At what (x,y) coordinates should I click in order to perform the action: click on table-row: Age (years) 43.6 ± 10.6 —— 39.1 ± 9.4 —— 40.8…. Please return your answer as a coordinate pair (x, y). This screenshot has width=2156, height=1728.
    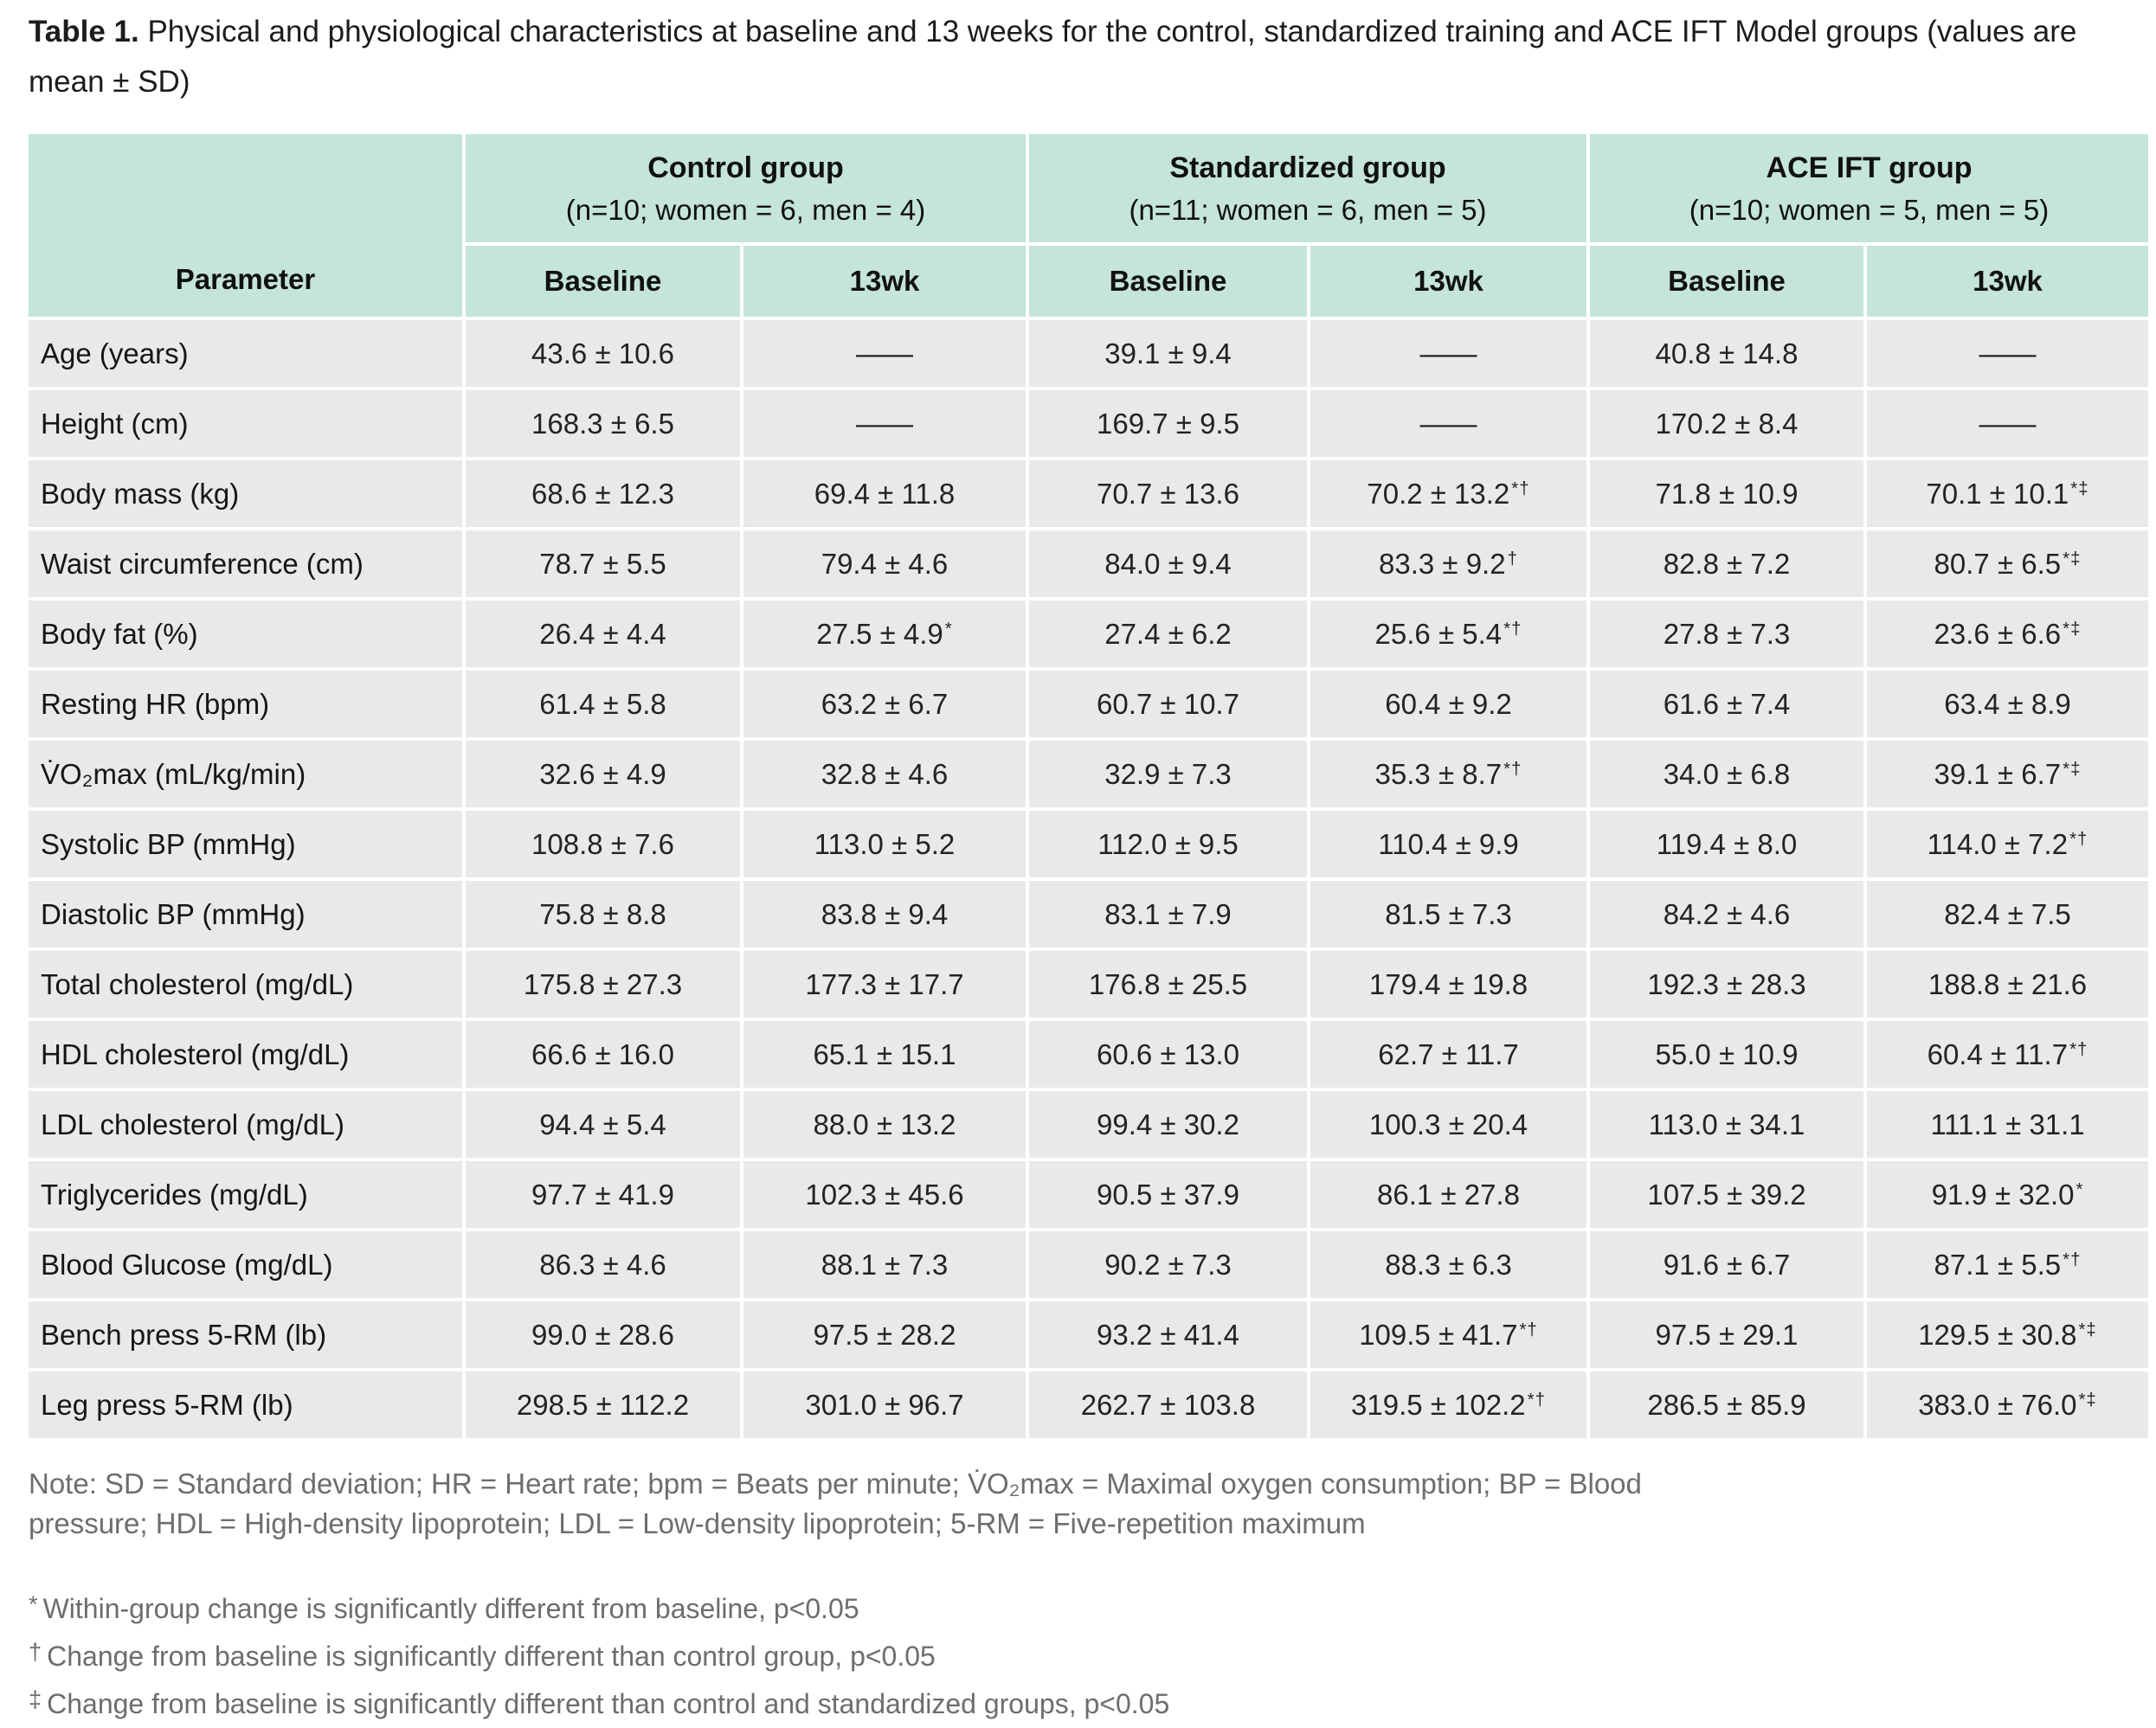
    Looking at the image, I should click on (1088, 353).